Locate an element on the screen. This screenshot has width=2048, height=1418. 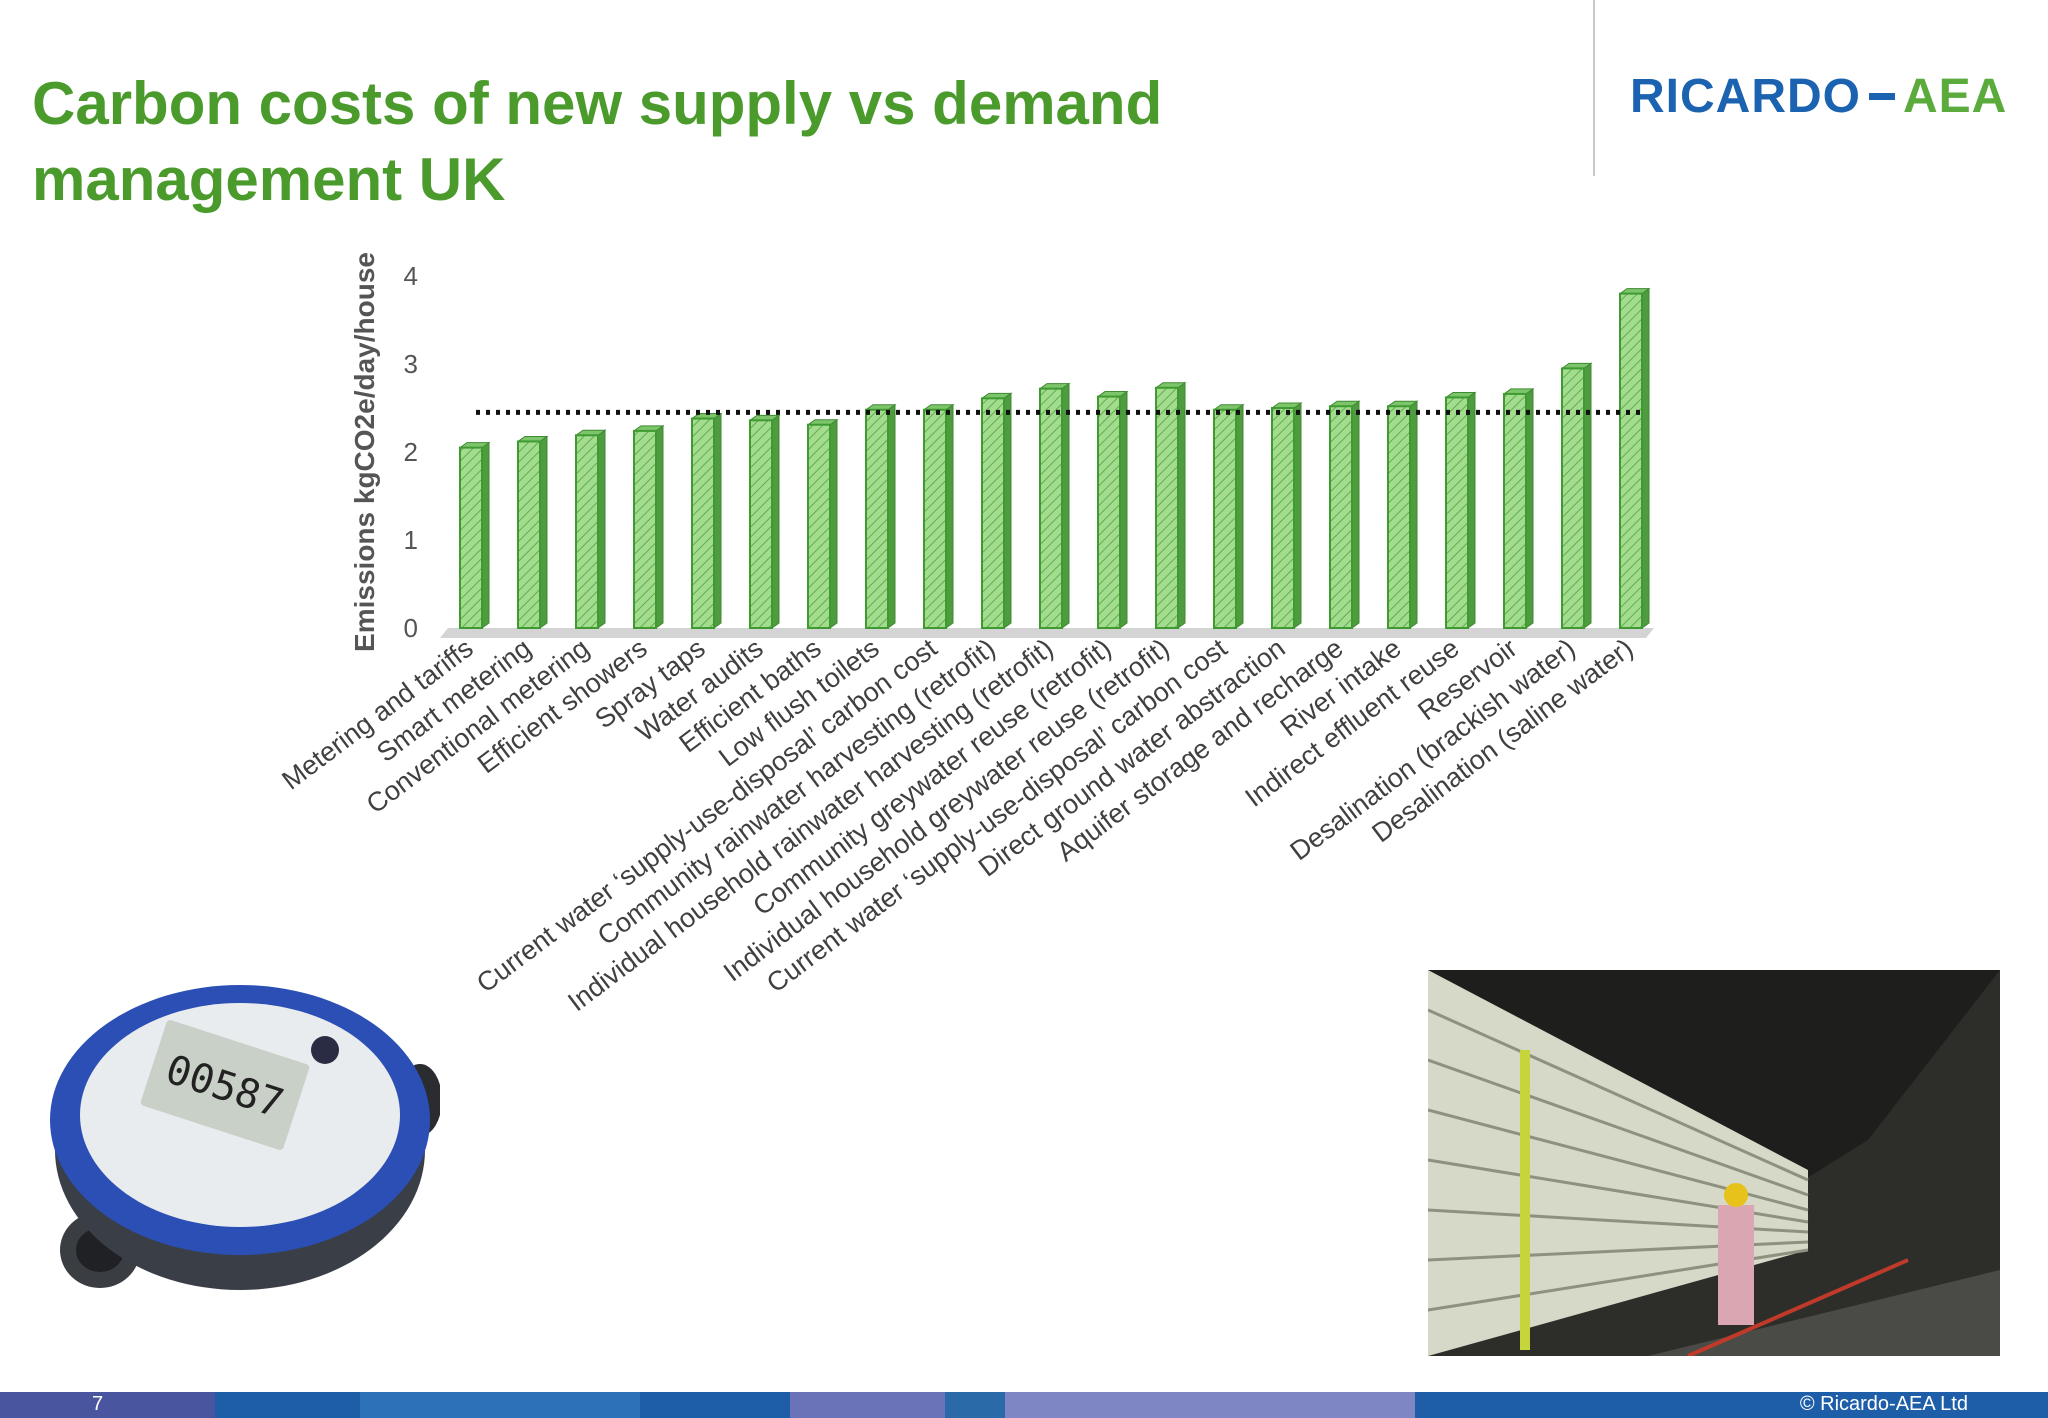
y-tick-label: 2 is located at coordinates (411, 452).